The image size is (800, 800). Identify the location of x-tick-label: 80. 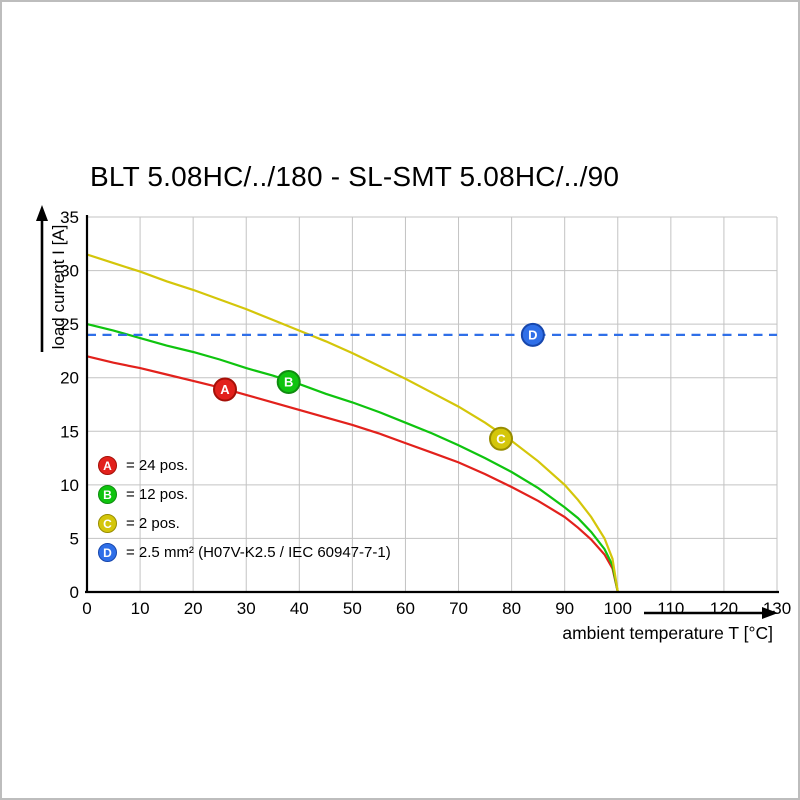
(511, 608).